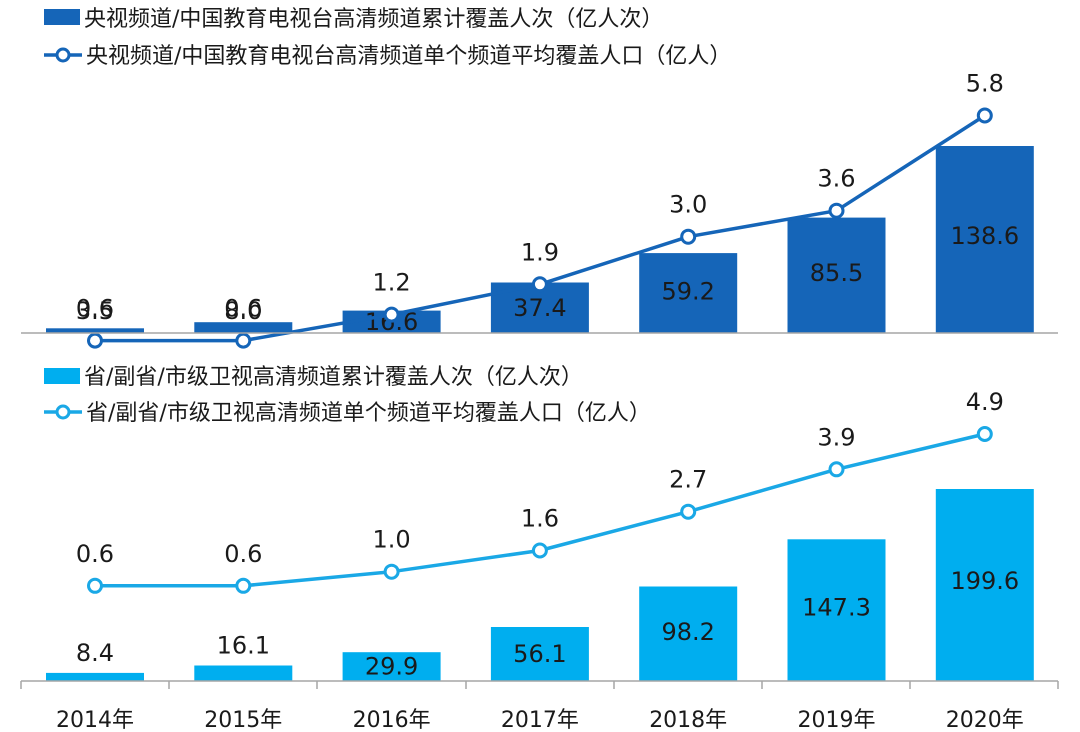 Image resolution: width=1080 pixels, height=732 pixels. I want to click on bottom-line-label-2018年: 2.7, so click(688, 480).